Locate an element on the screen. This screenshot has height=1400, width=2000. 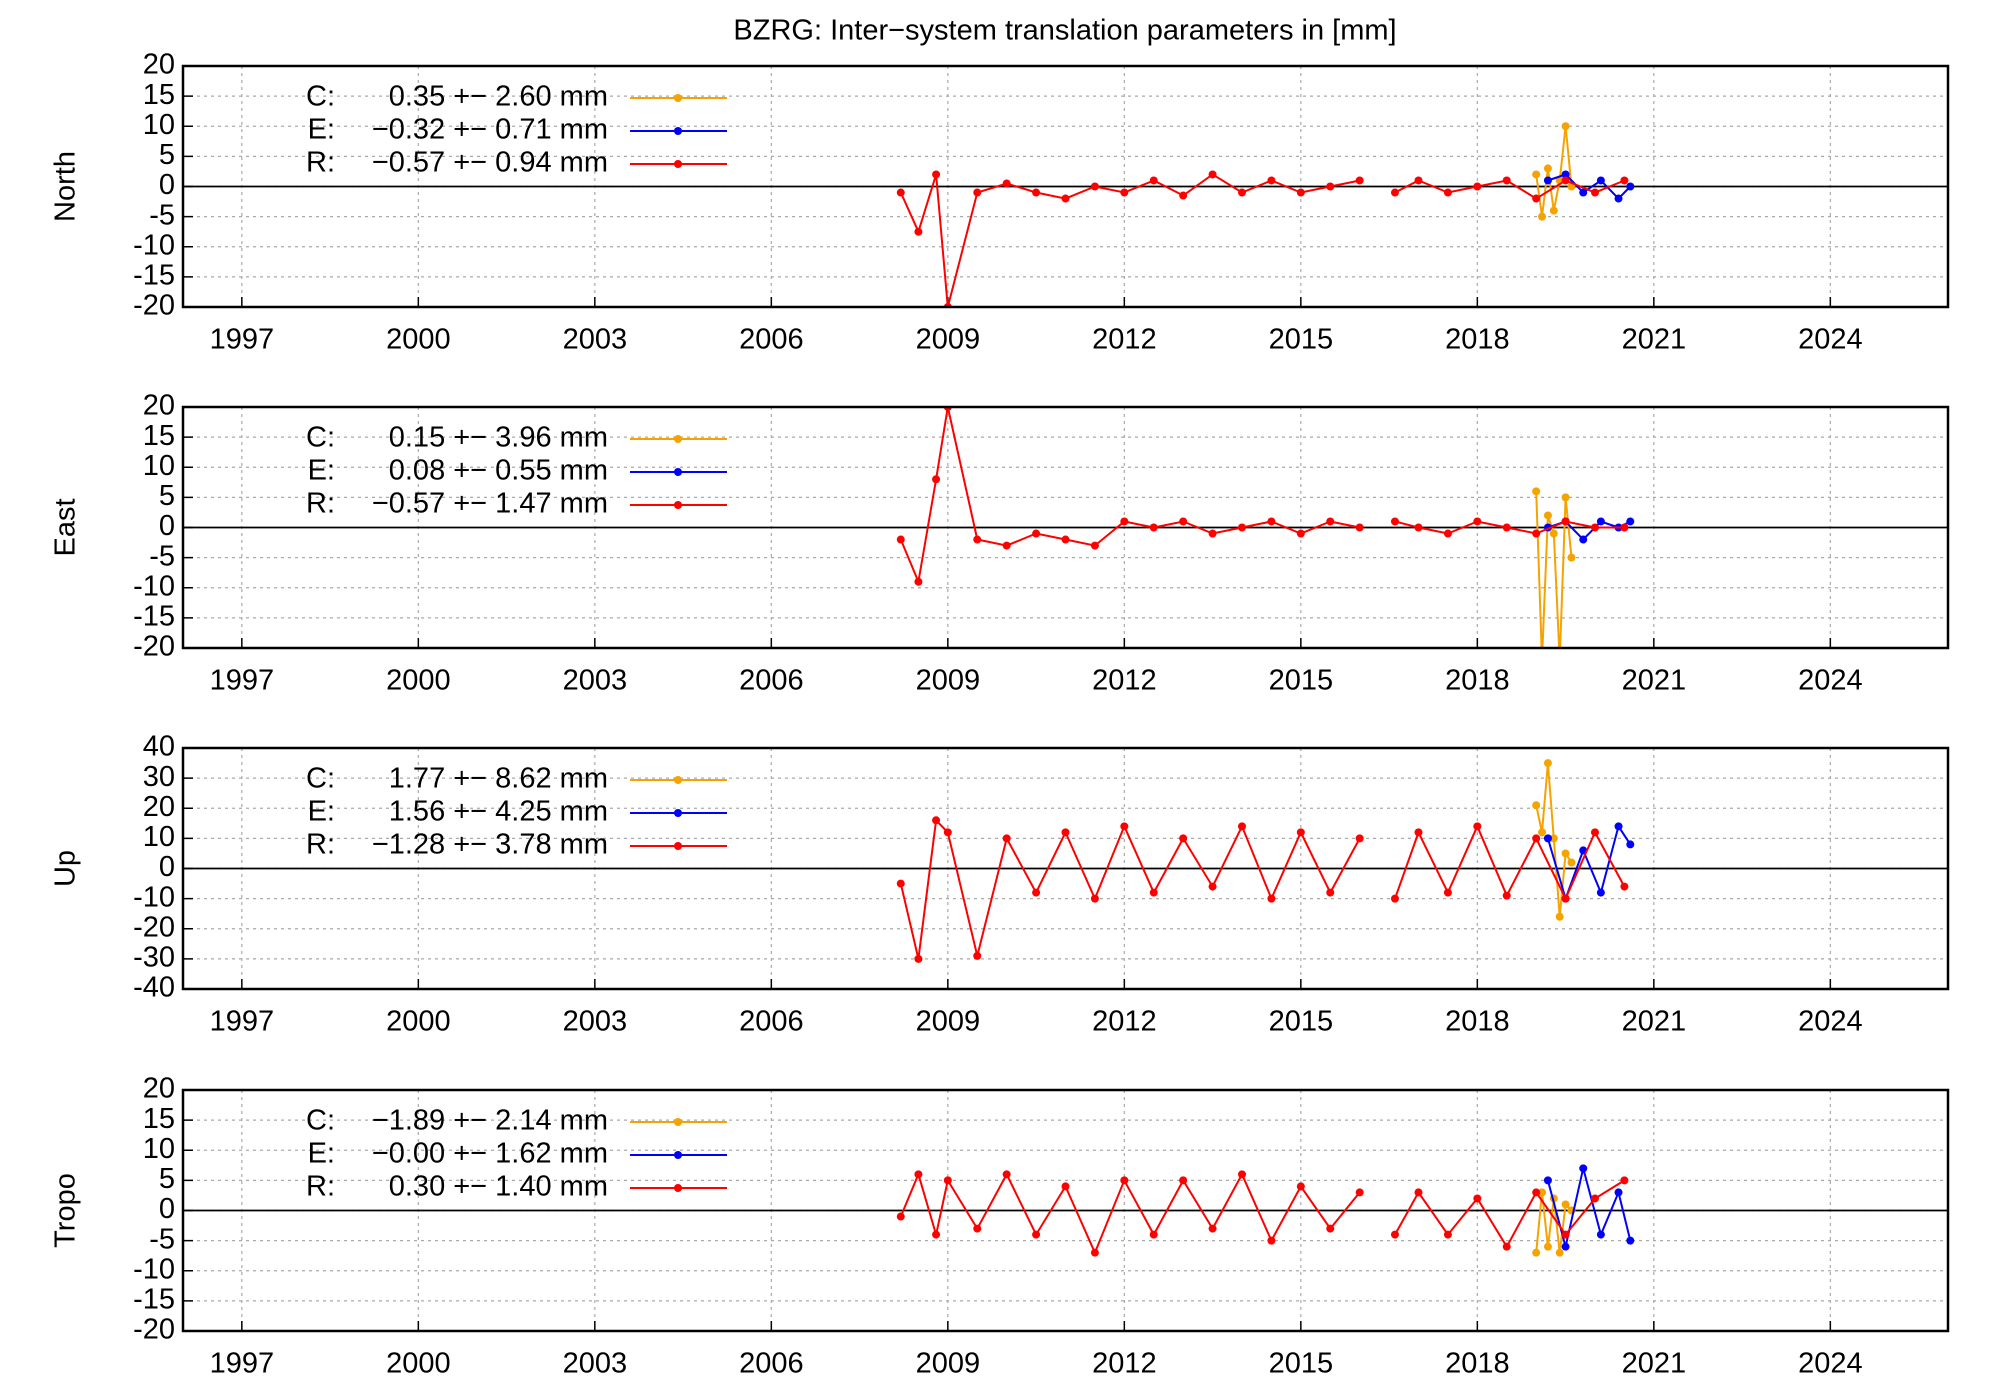
x-tick-label: 2024 is located at coordinates (1830, 681).